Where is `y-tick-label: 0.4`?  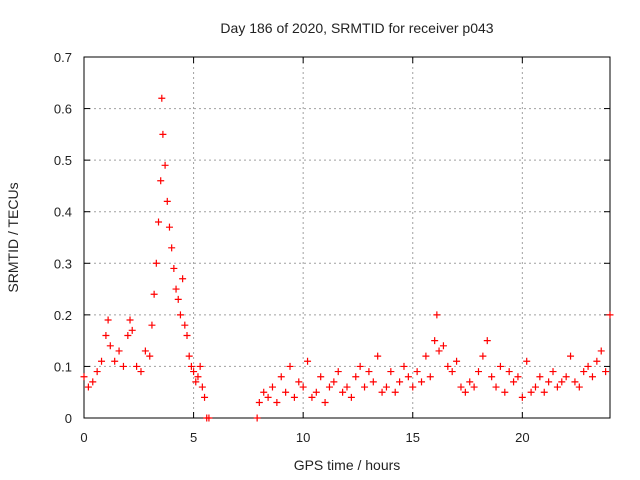 y-tick-label: 0.4 is located at coordinates (63, 212).